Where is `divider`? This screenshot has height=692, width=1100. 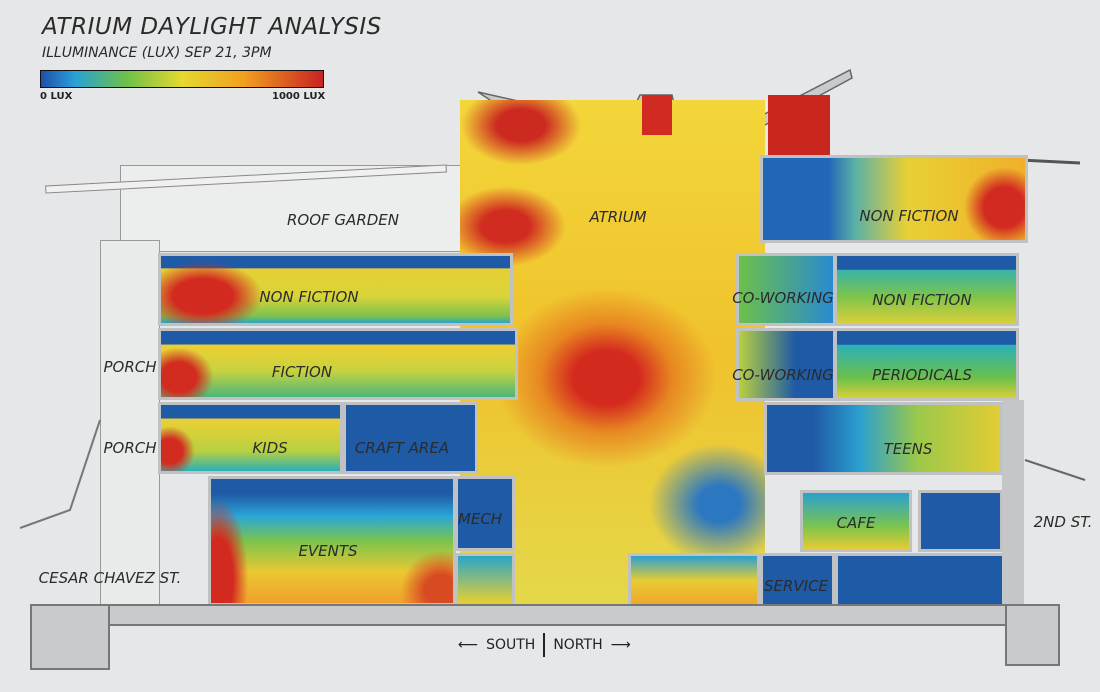
divider is located at coordinates (544, 645).